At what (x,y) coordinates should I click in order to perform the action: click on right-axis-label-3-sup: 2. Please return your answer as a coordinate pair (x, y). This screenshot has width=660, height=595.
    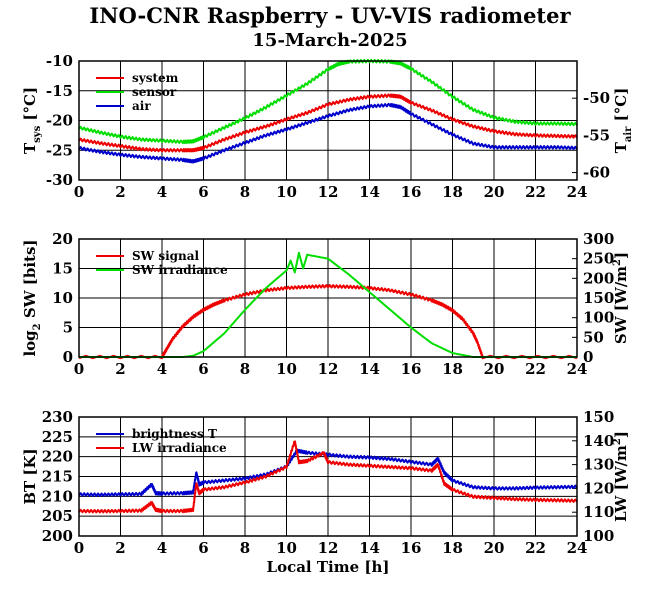
    Looking at the image, I should click on (617, 441).